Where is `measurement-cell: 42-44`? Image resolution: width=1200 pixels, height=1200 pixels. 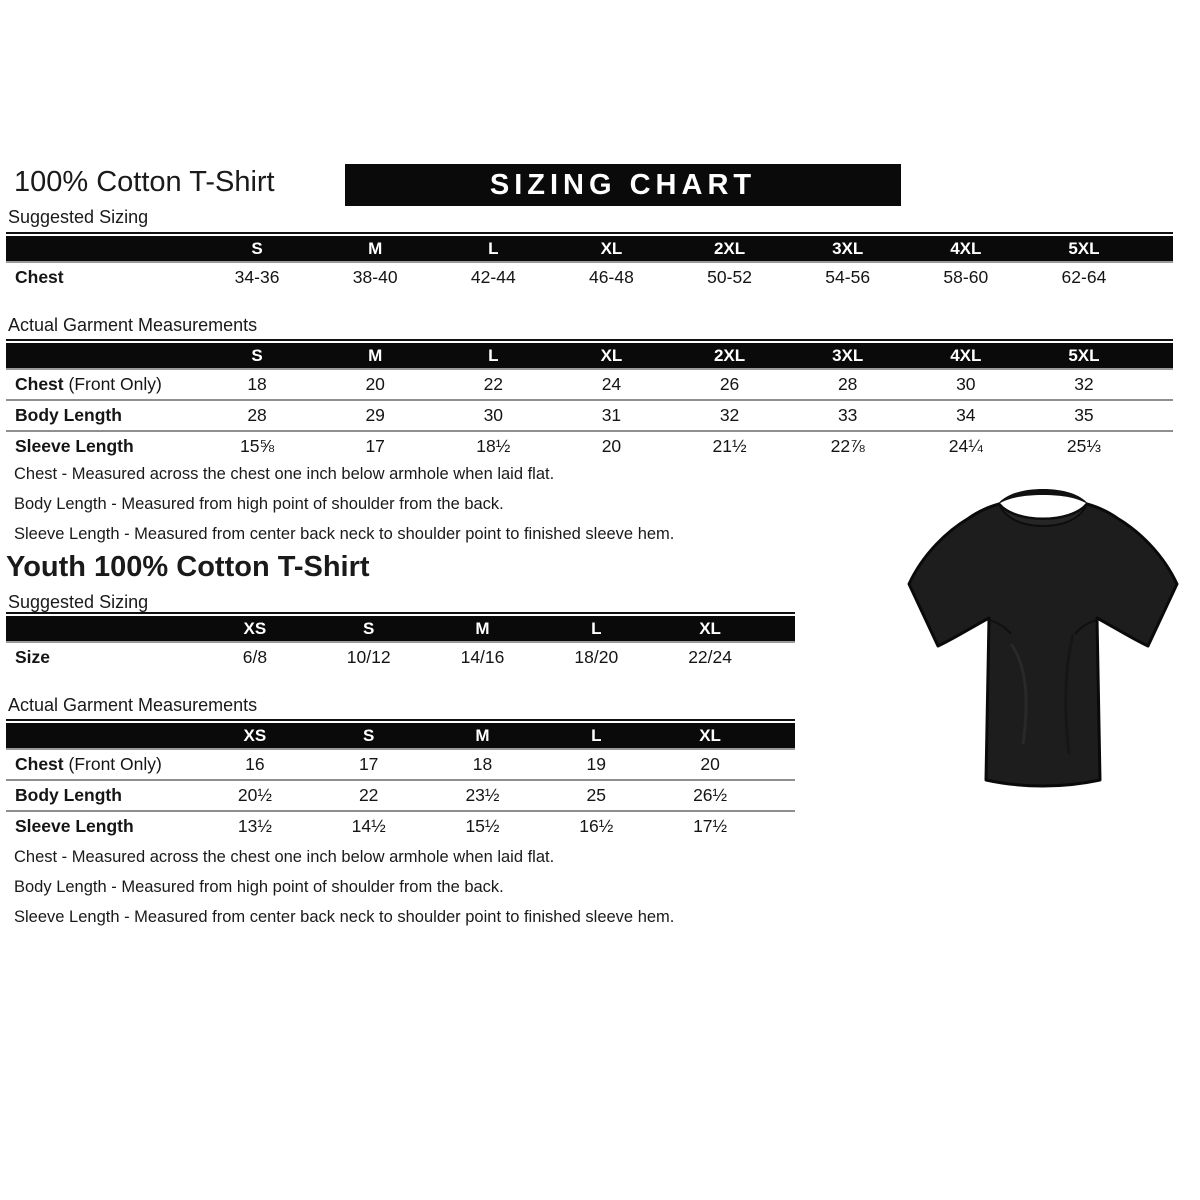
measurement-cell: 42-44 is located at coordinates (493, 277).